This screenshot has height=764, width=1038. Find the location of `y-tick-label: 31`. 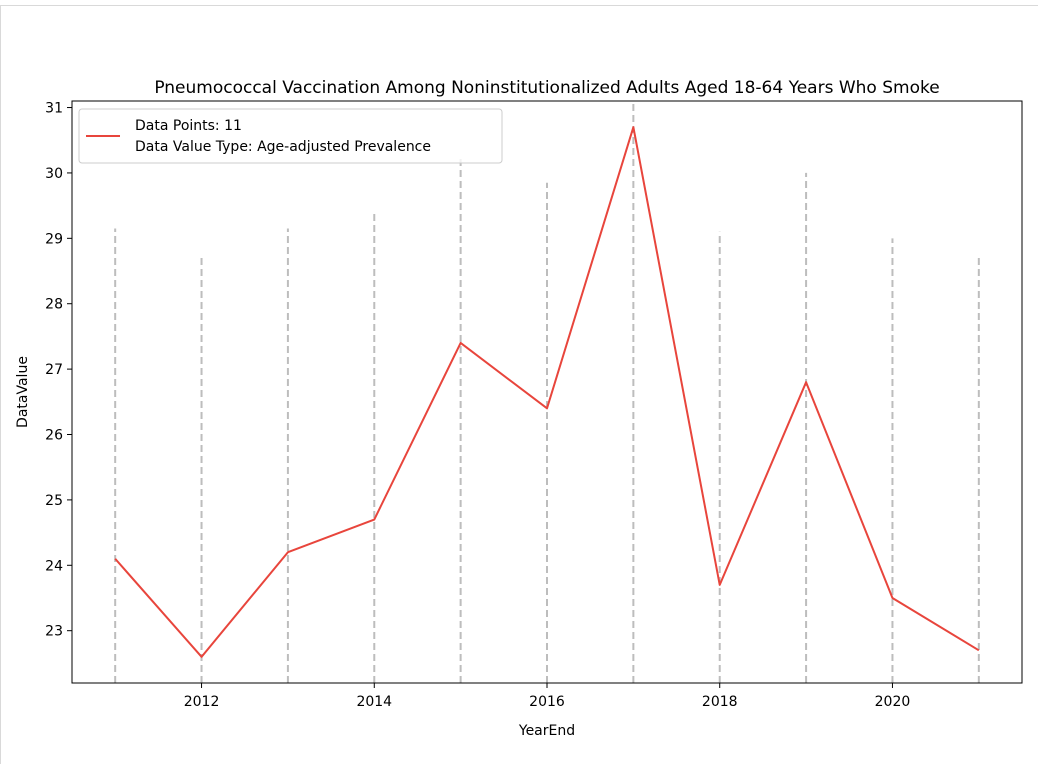

y-tick-label: 31 is located at coordinates (54, 109).